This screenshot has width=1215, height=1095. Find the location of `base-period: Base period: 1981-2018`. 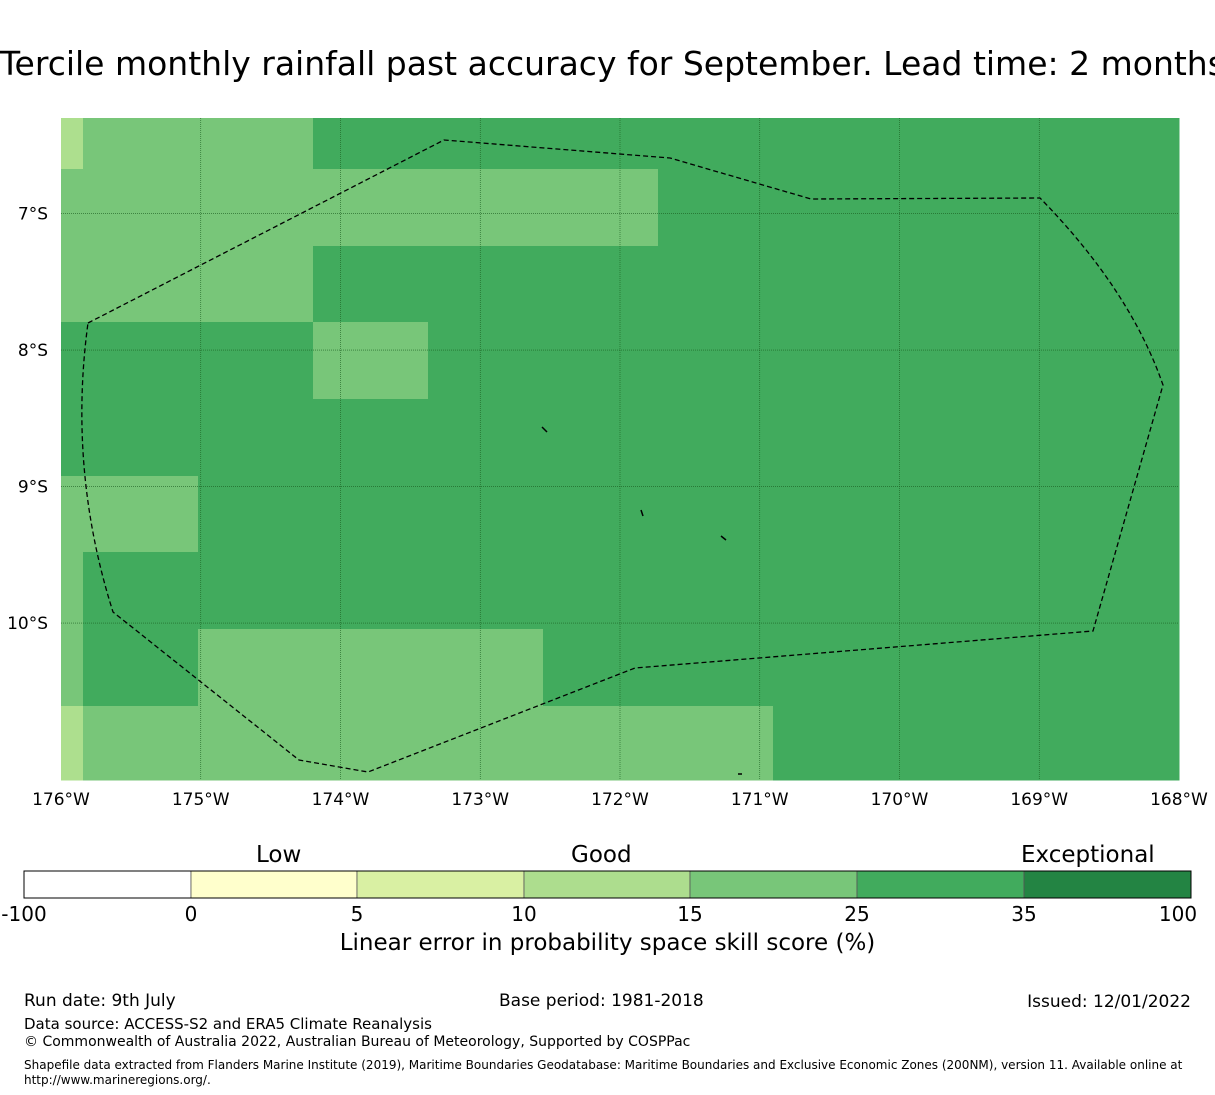

base-period: Base period: 1981-2018 is located at coordinates (601, 1001).